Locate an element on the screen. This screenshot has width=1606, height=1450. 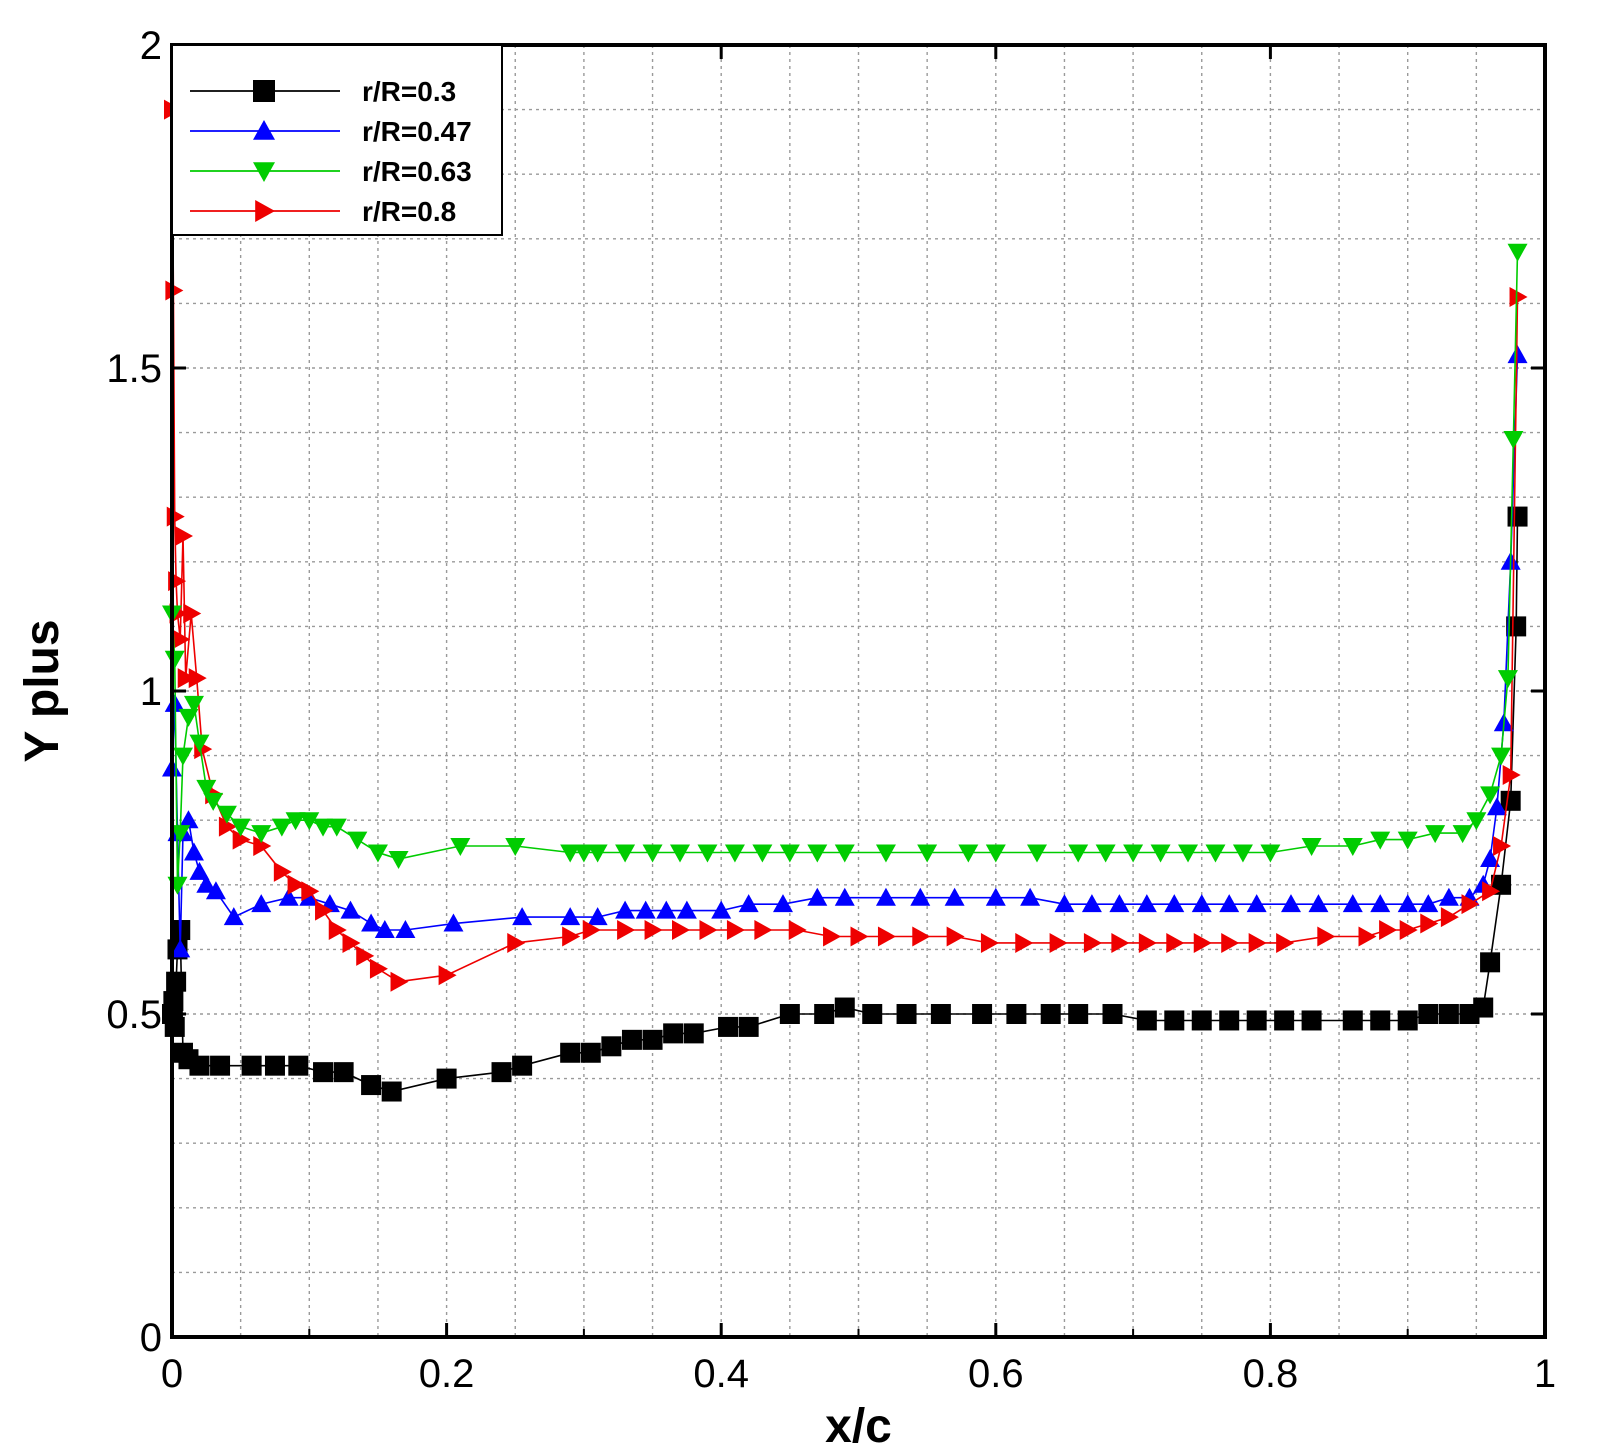
legend: r/R=0.3 r/R=0.47 r/R=0.63 r/R=0.8 is located at coordinates (337, 140).